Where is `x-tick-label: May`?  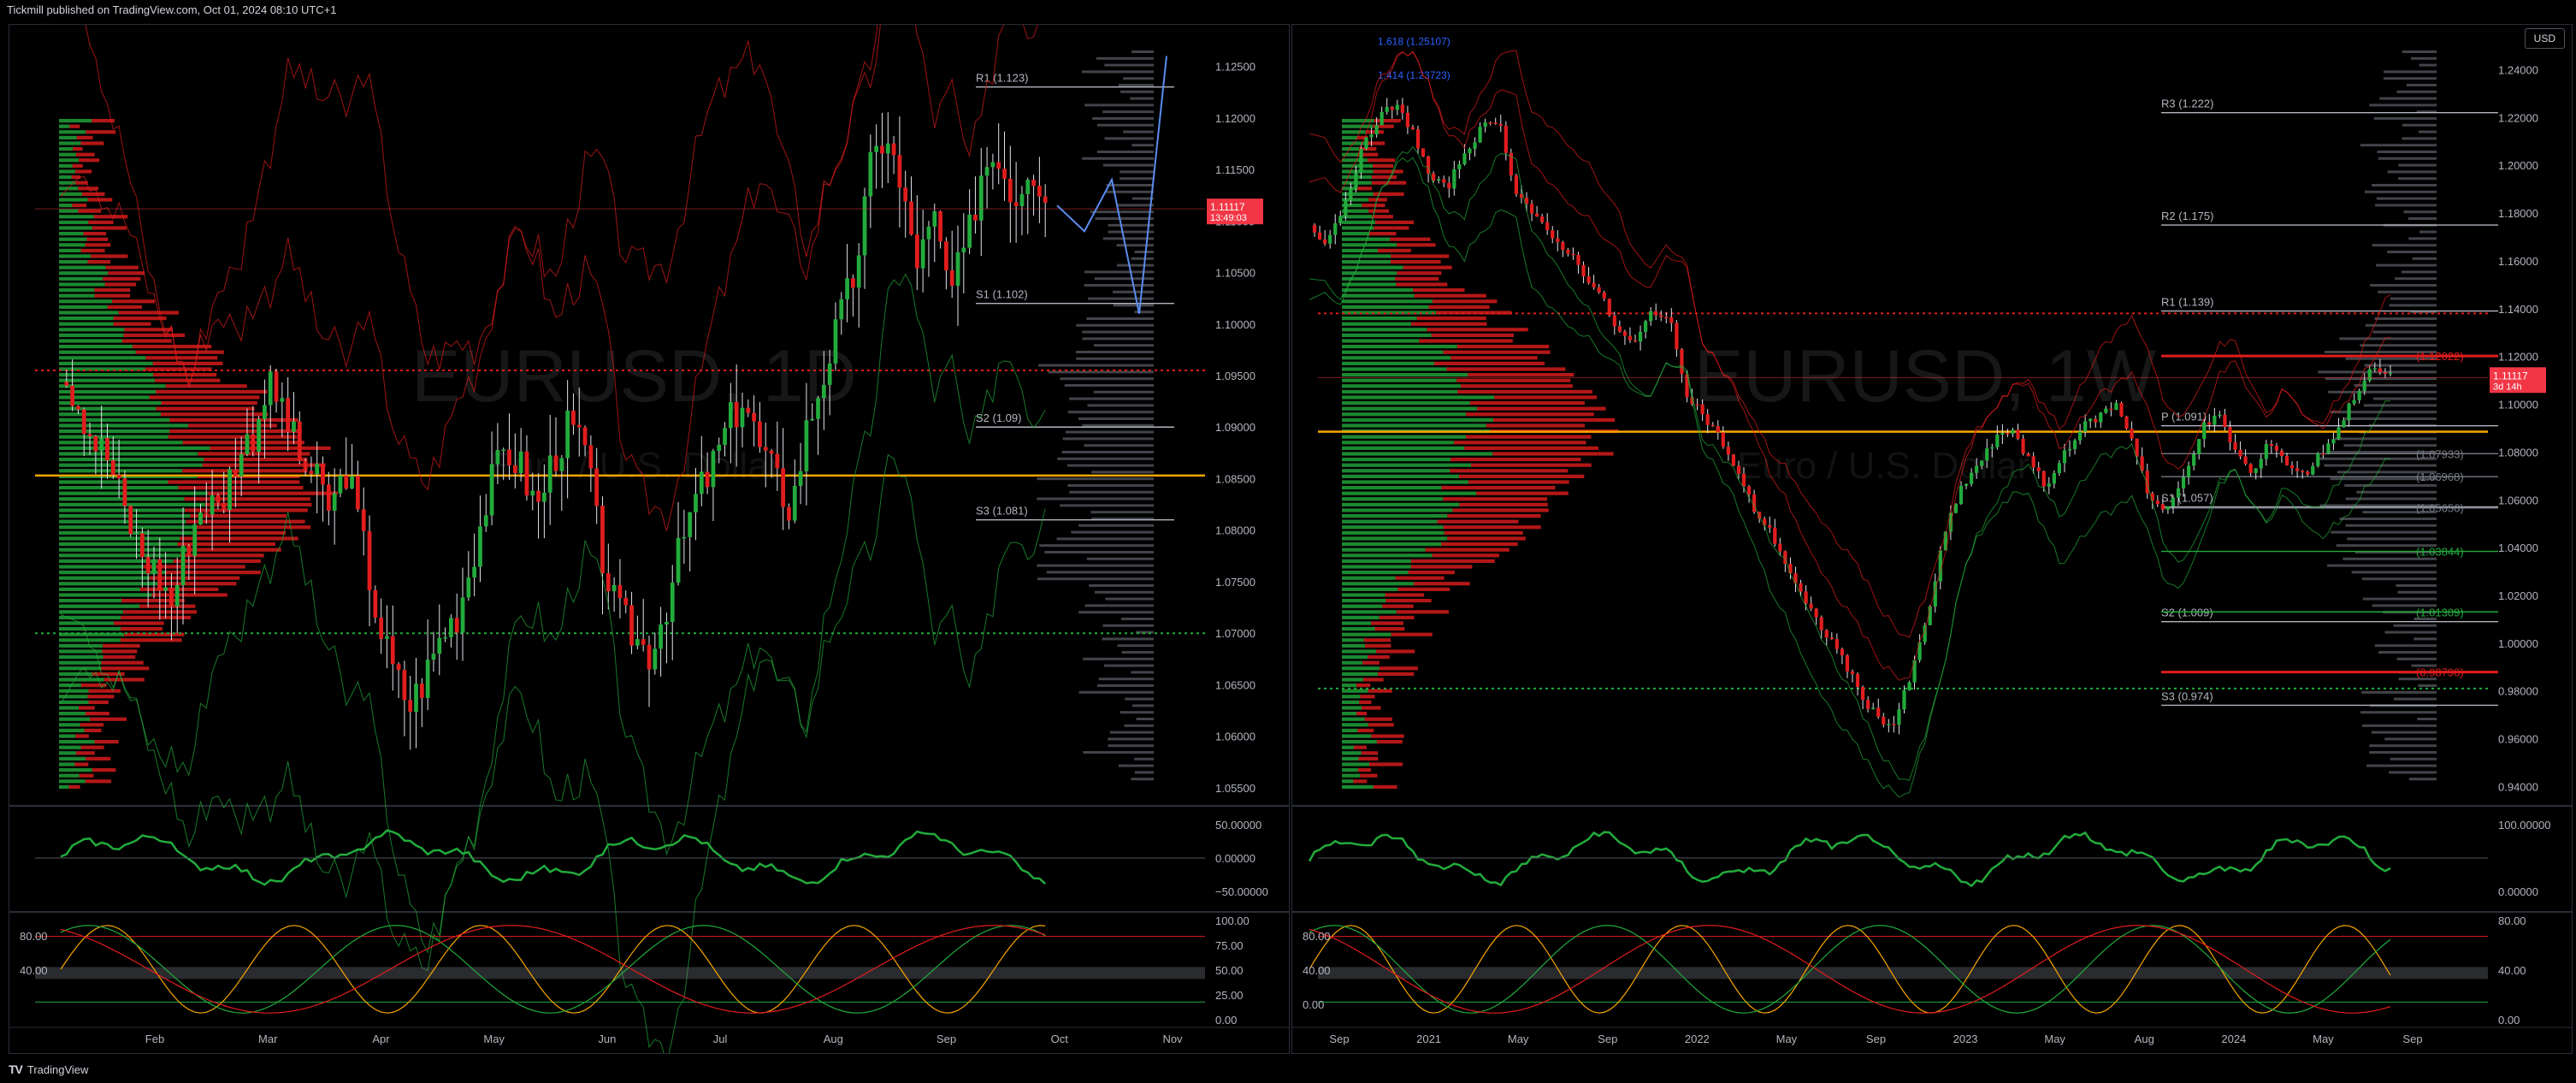
x-tick-label: May is located at coordinates (494, 1039).